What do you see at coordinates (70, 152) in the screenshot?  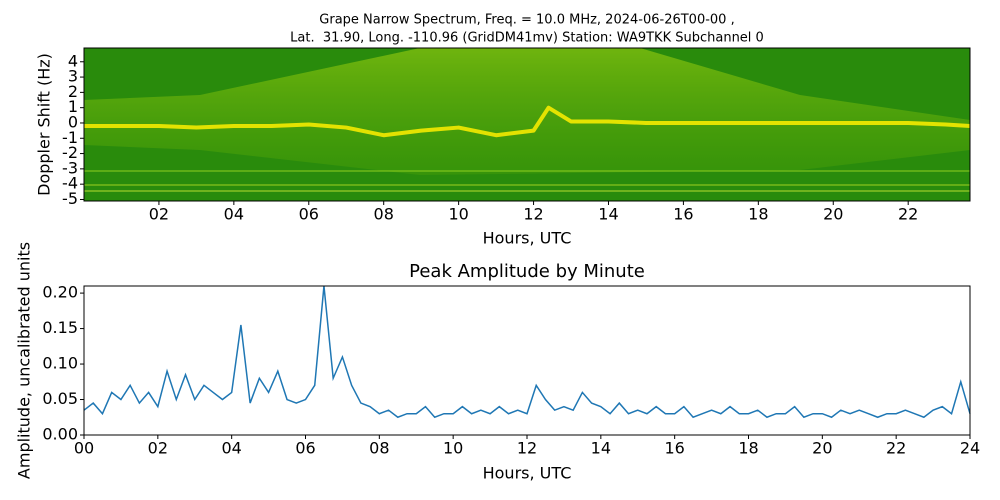 I see `y-tick-label: -2` at bounding box center [70, 152].